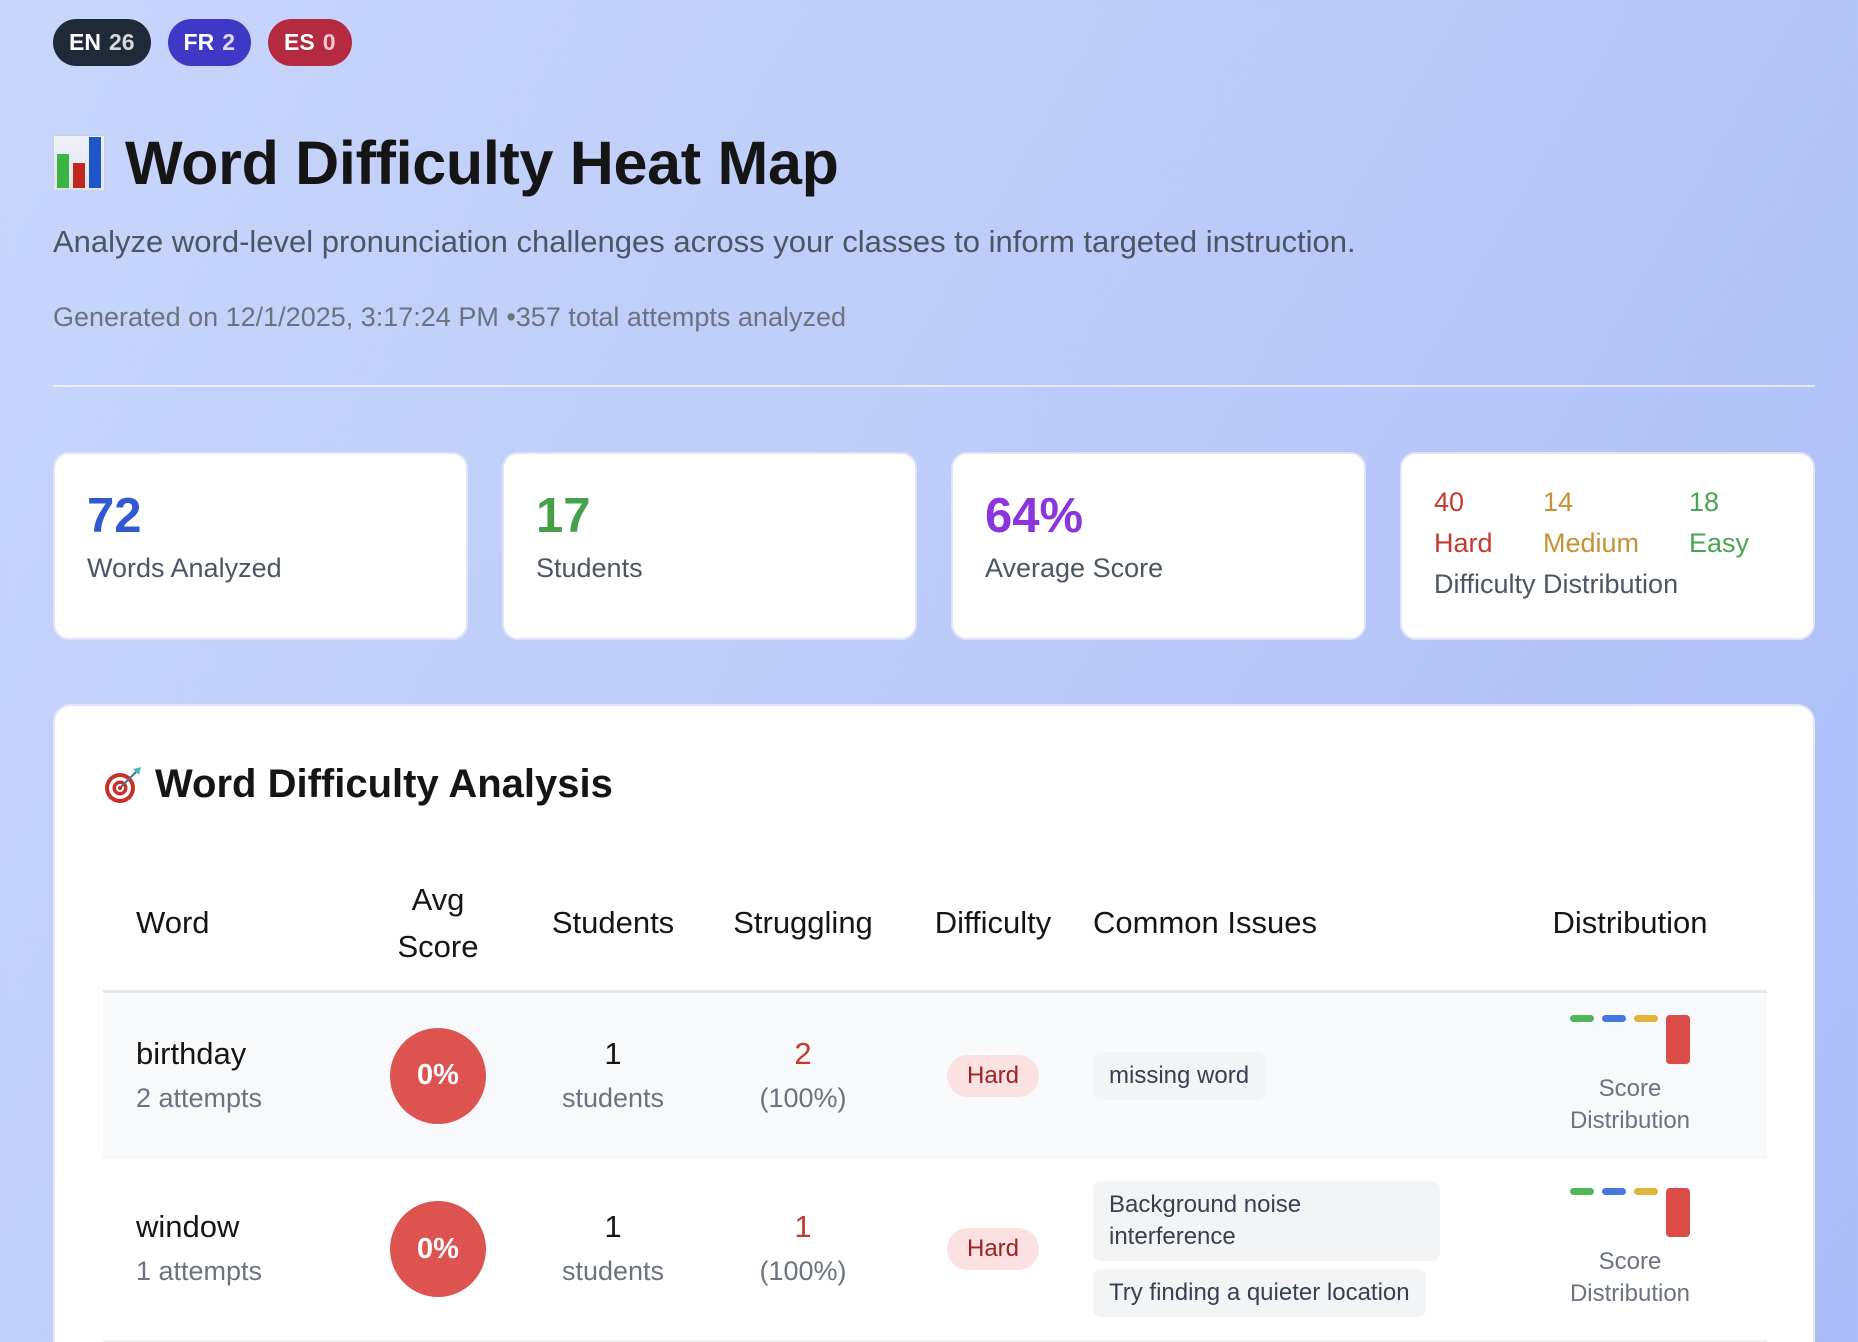 This screenshot has height=1342, width=1858. What do you see at coordinates (228, 924) in the screenshot?
I see `column-header-word: Word` at bounding box center [228, 924].